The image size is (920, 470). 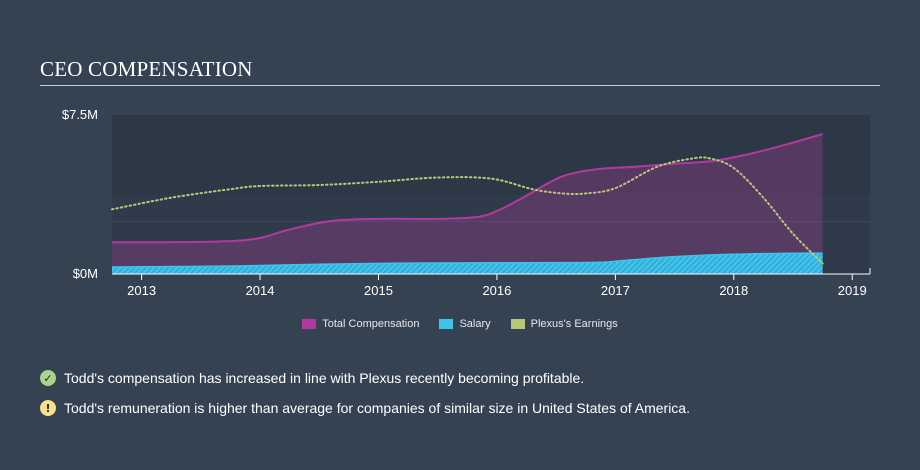 What do you see at coordinates (446, 324) in the screenshot?
I see `legend-swatch-salary` at bounding box center [446, 324].